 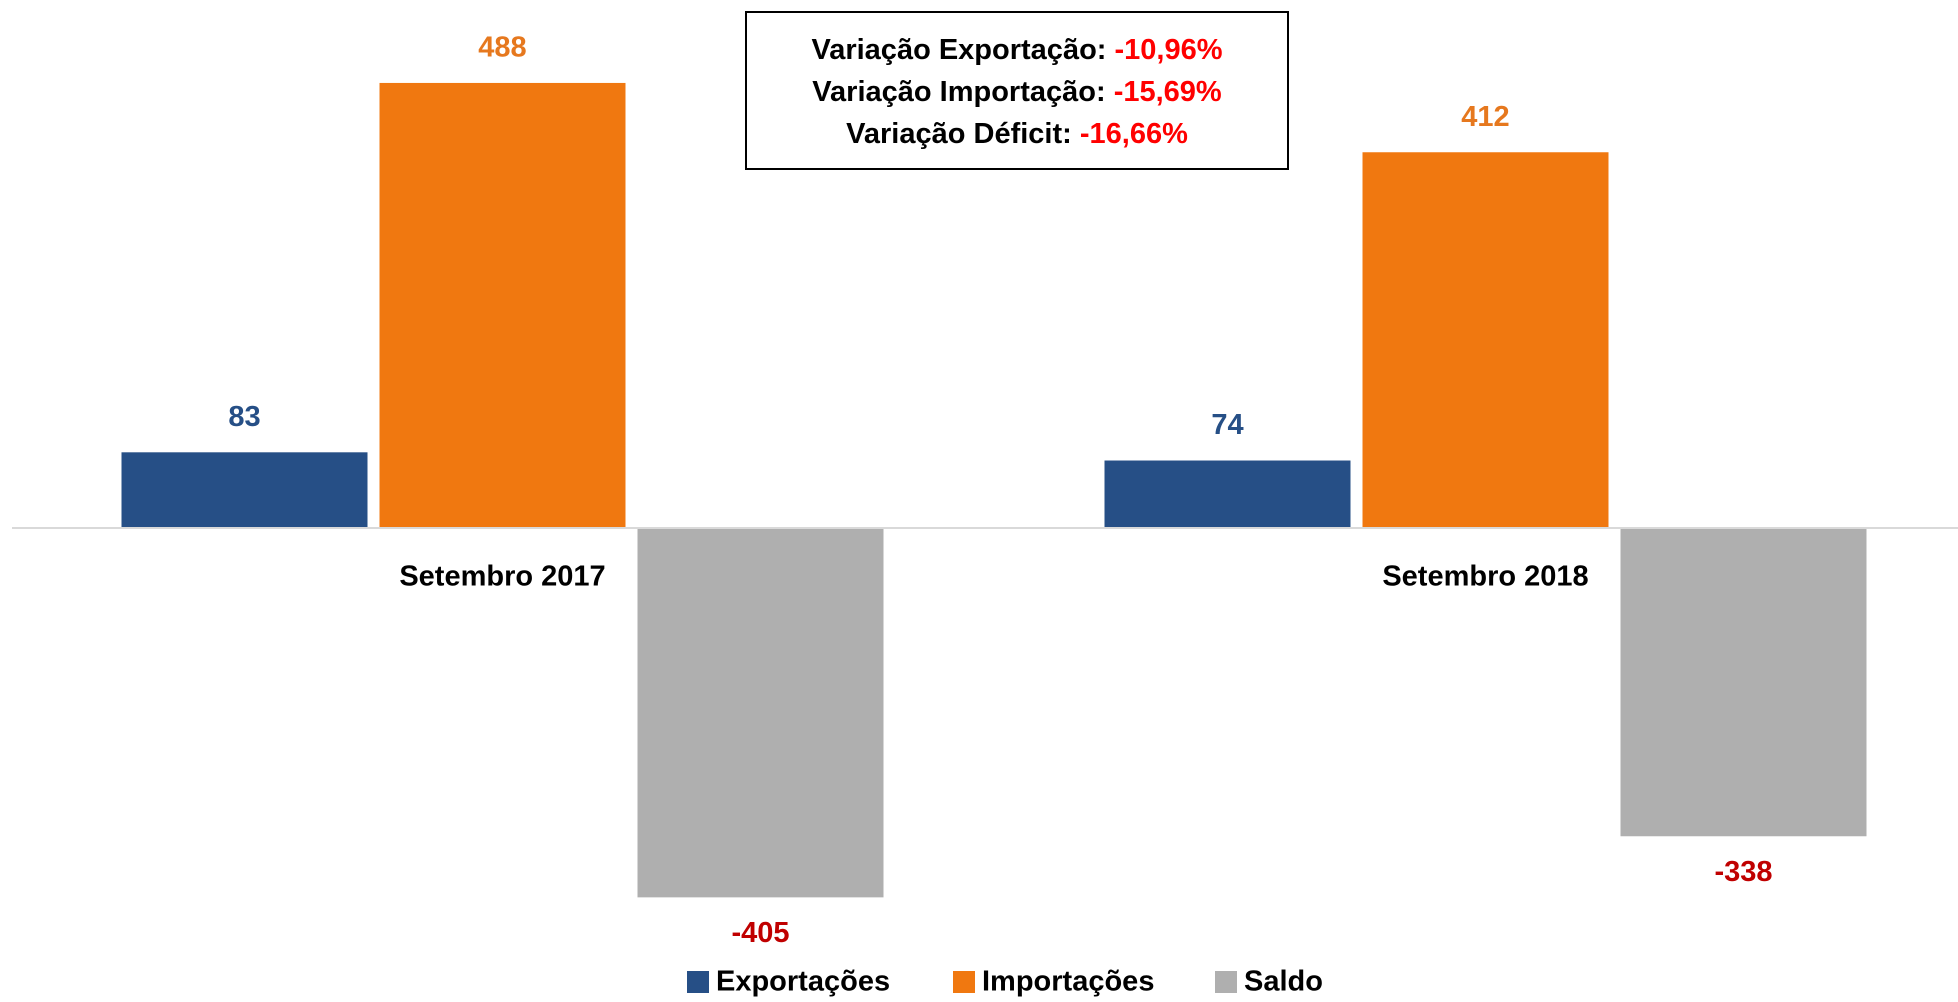 What do you see at coordinates (958, 50) in the screenshot?
I see `annotation-label: Variação Exportação:` at bounding box center [958, 50].